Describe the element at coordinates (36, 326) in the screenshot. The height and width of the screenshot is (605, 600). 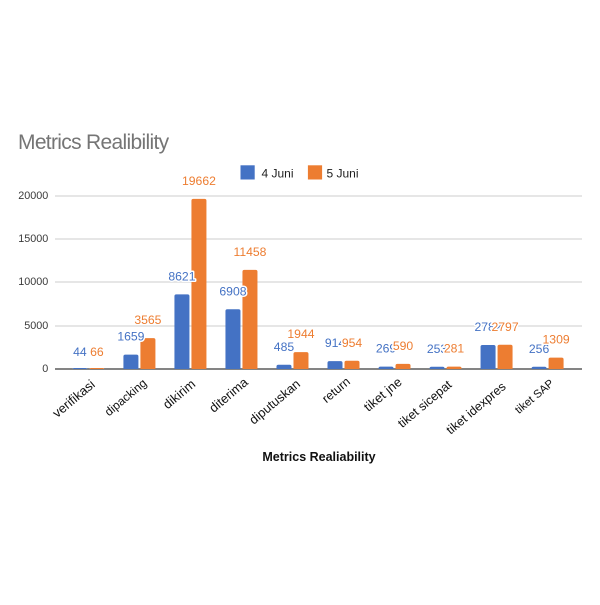
I see `svg-text: 5000` at that location.